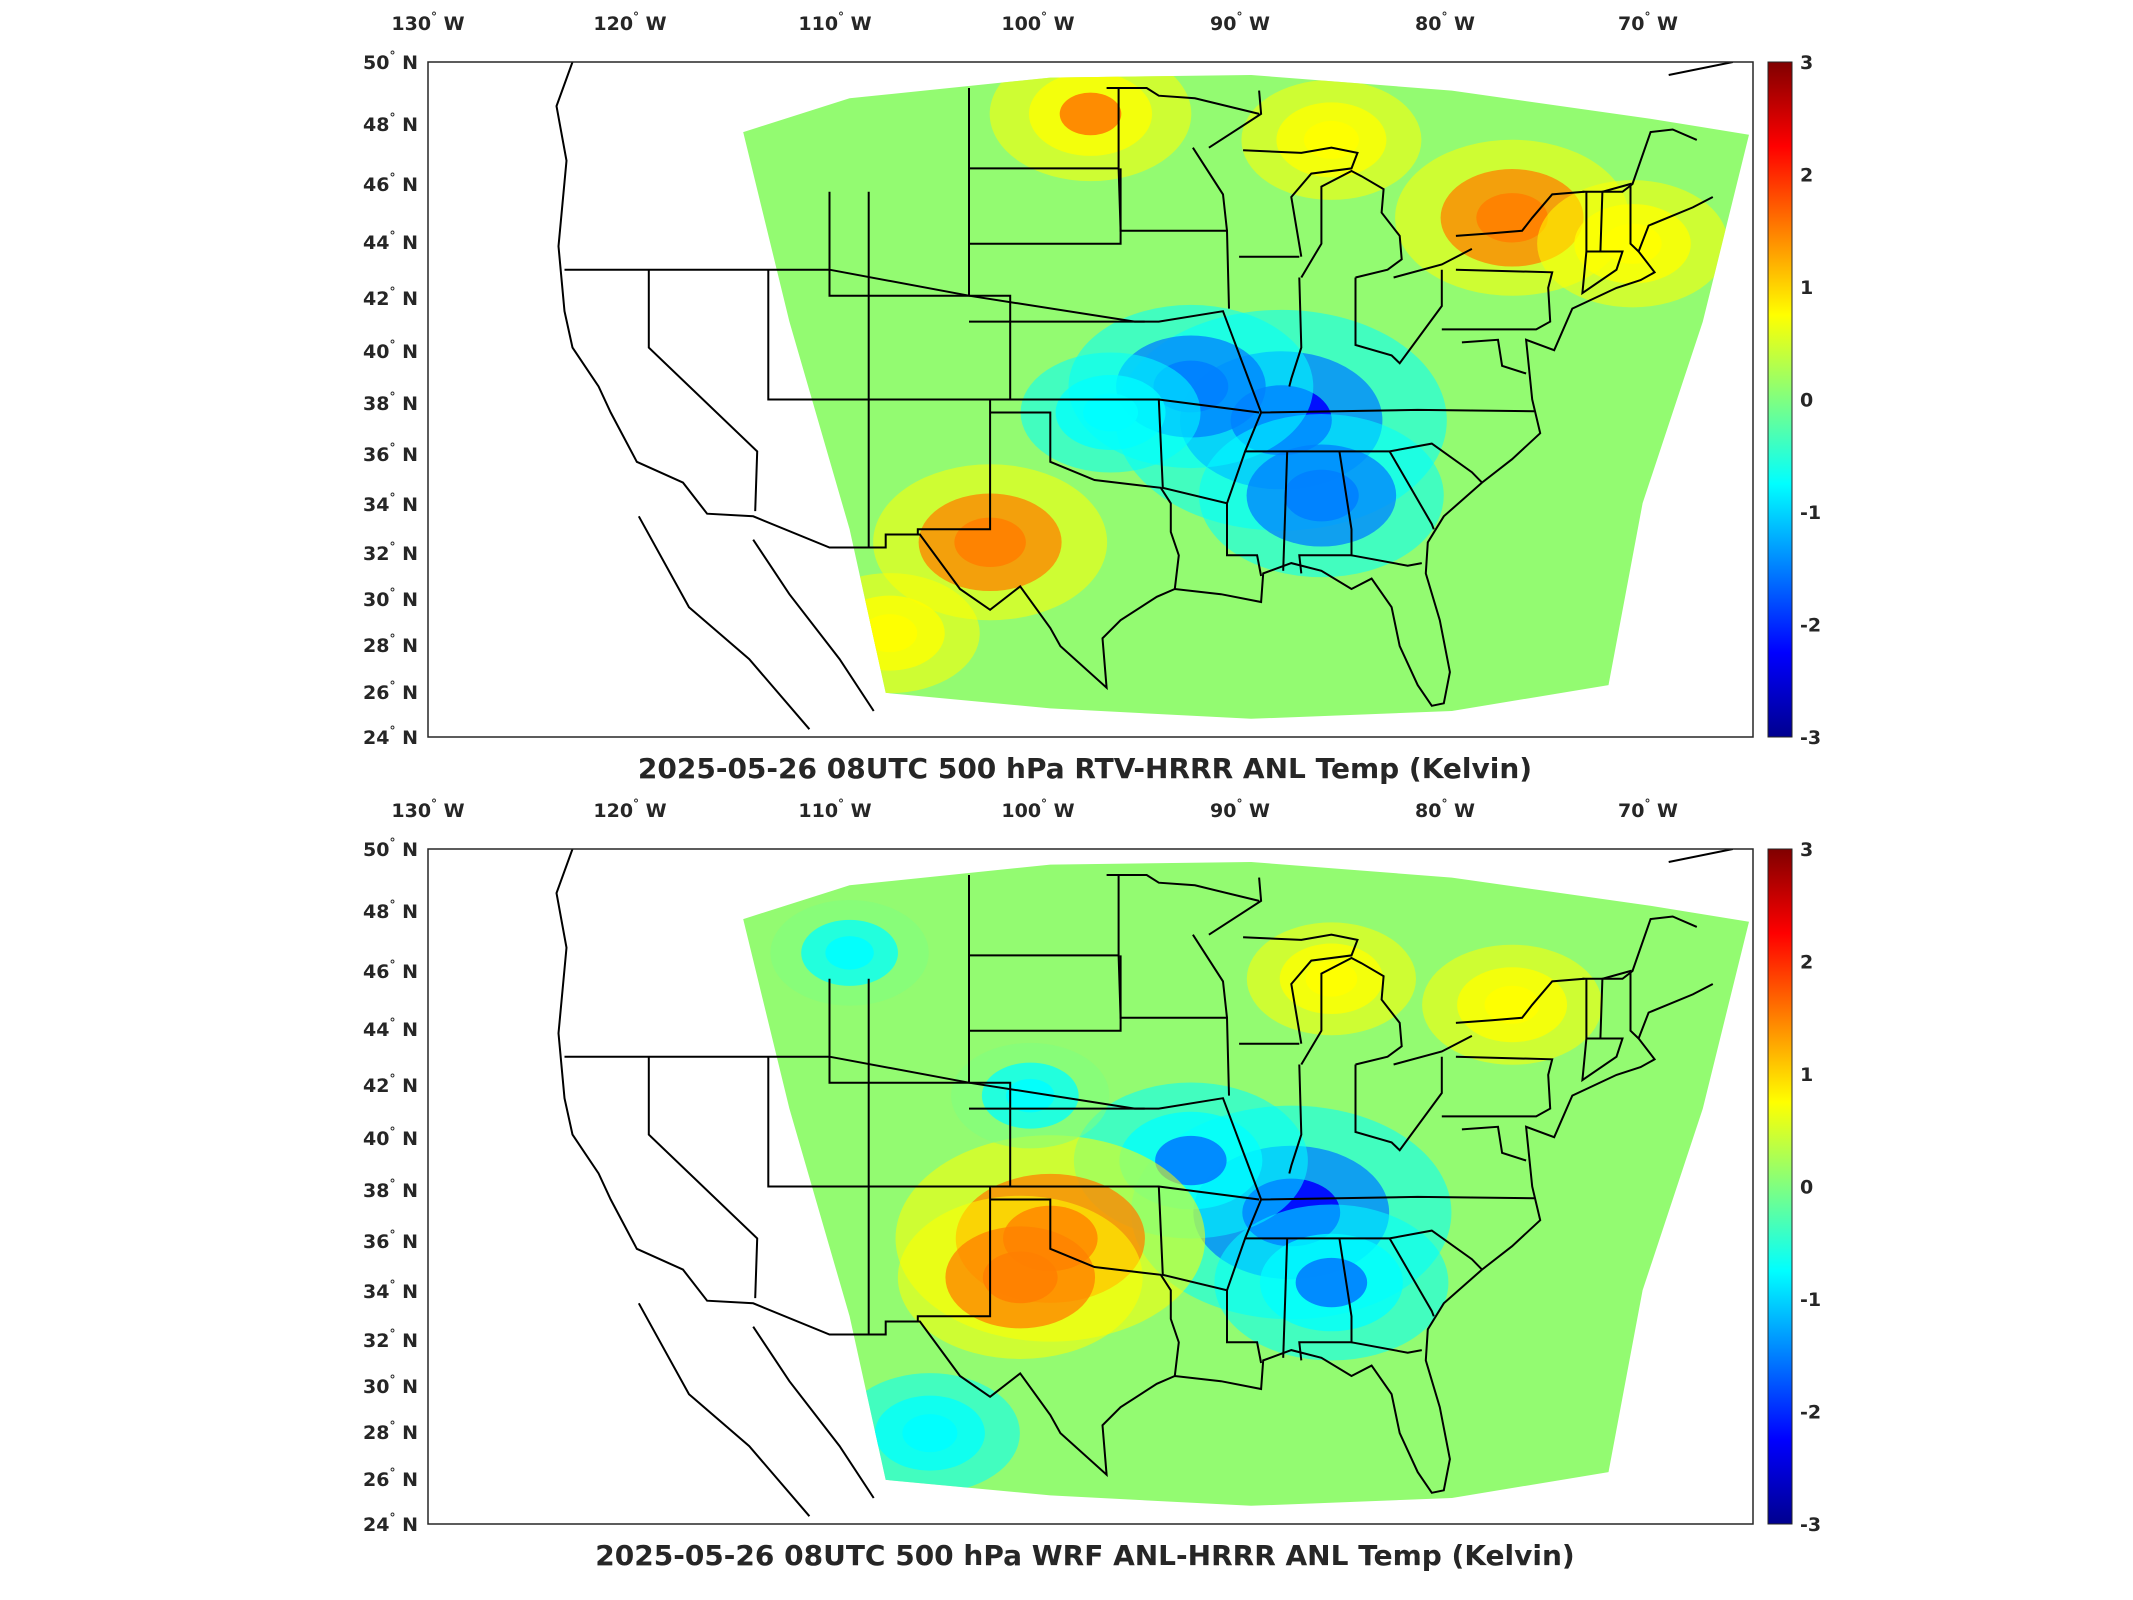 Image resolution: width=2133 pixels, height=1600 pixels. I want to click on lon-tick-label: 110° W, so click(834, 809).